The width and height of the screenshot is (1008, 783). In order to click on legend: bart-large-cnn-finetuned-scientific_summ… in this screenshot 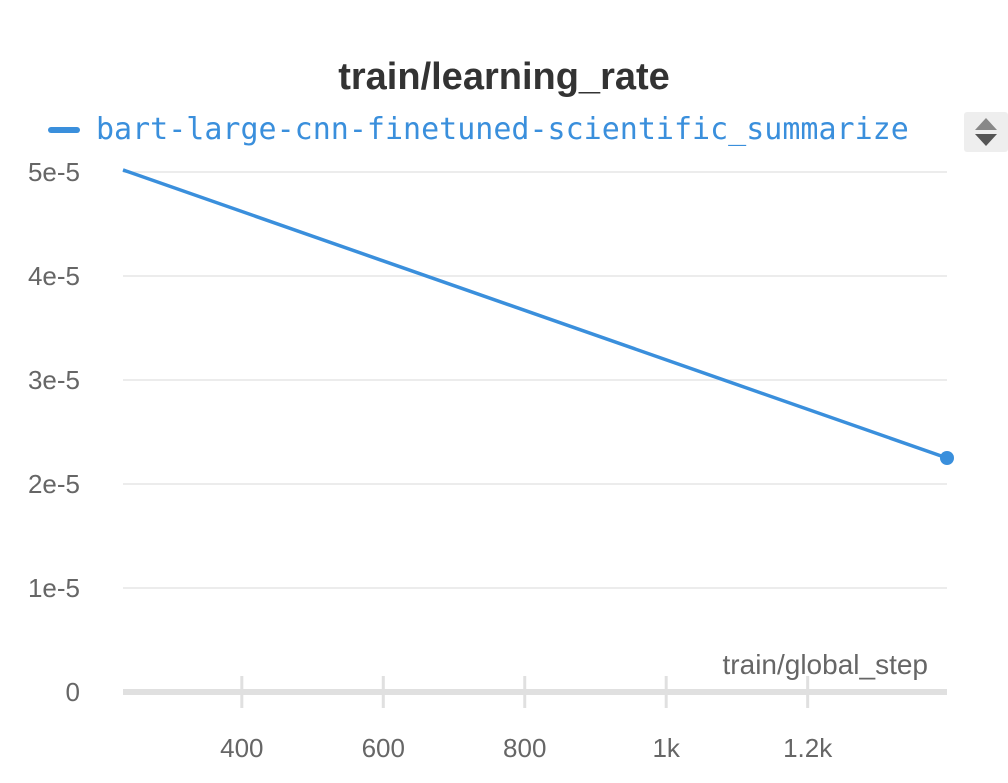, I will do `click(478, 129)`.